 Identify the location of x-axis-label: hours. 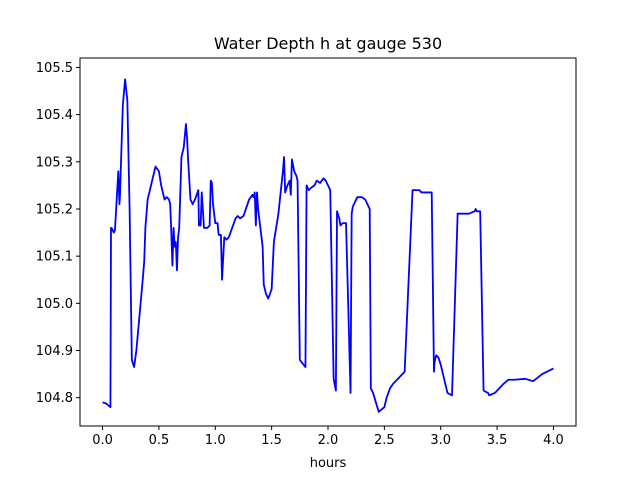
(328, 463).